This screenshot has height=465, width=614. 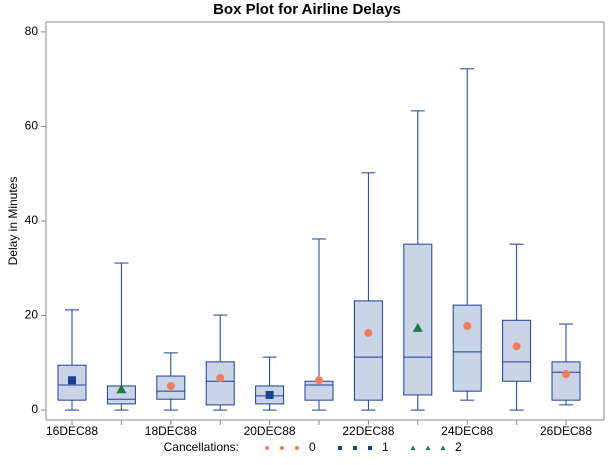 I want to click on y-tick-label: 60, so click(x=32, y=126).